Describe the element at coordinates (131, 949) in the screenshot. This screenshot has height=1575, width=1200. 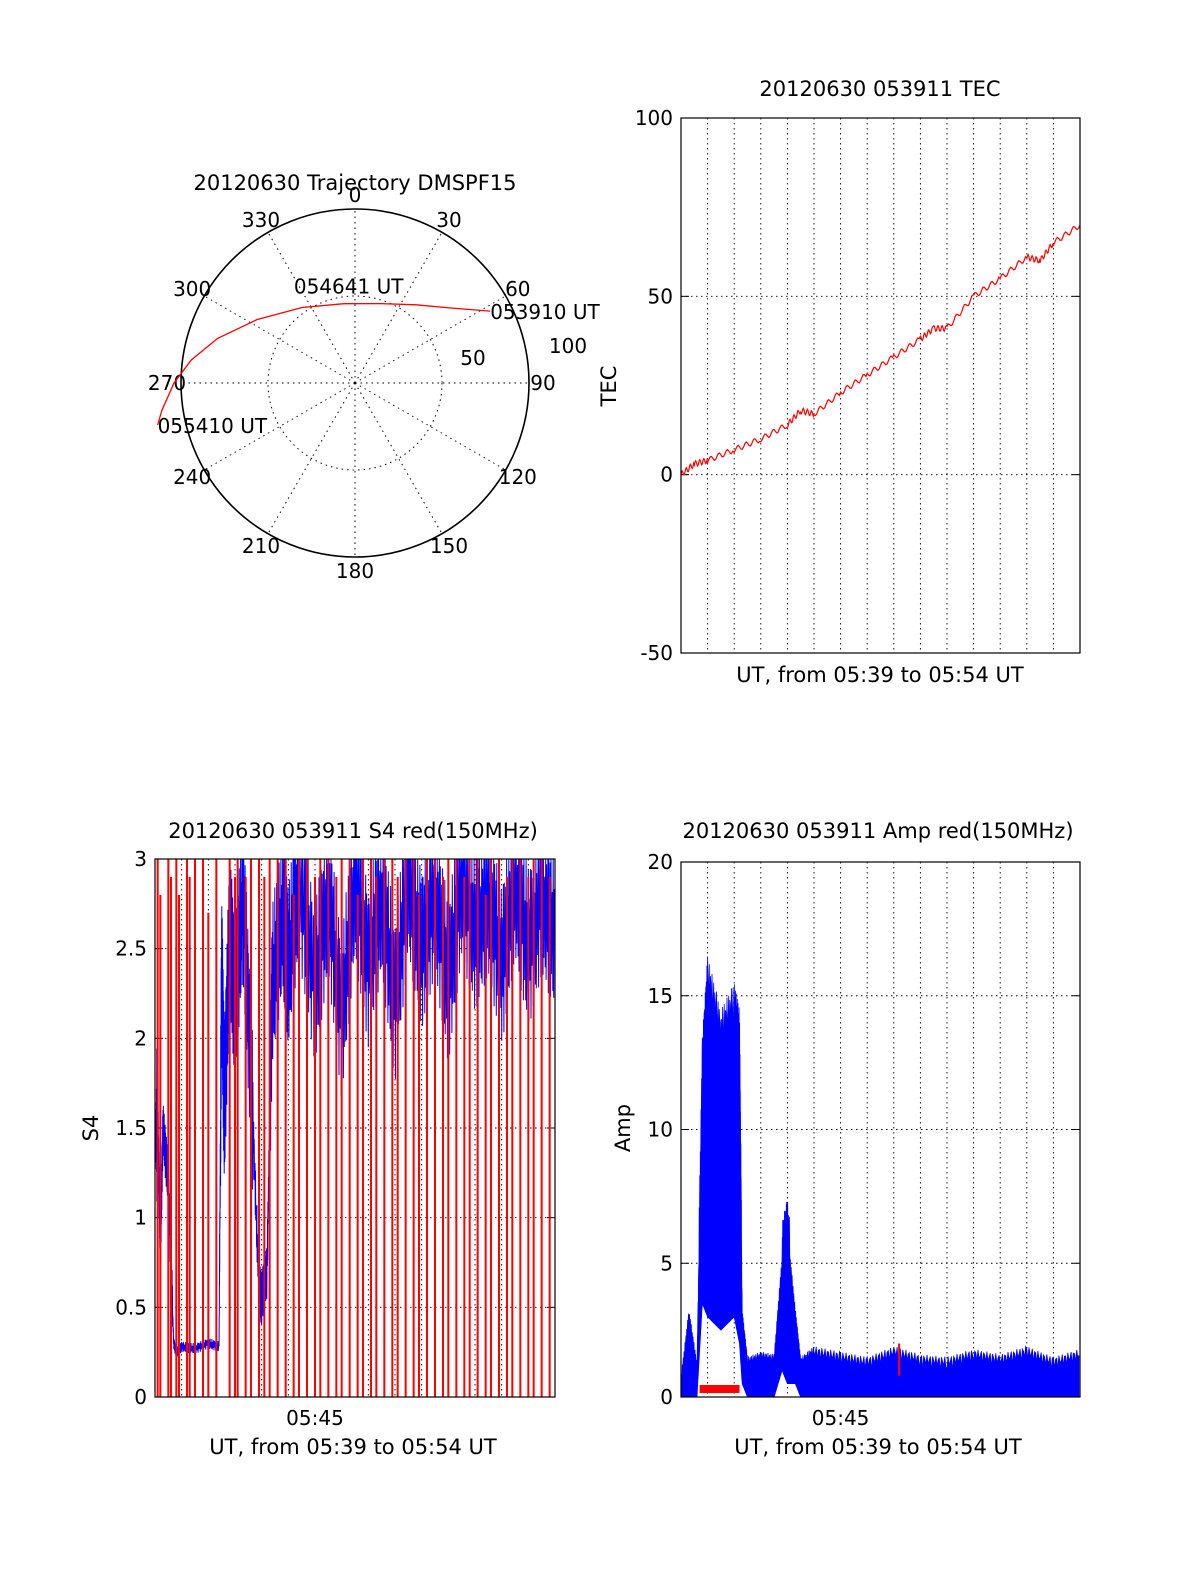
I see `y-tick-label: 2.5` at that location.